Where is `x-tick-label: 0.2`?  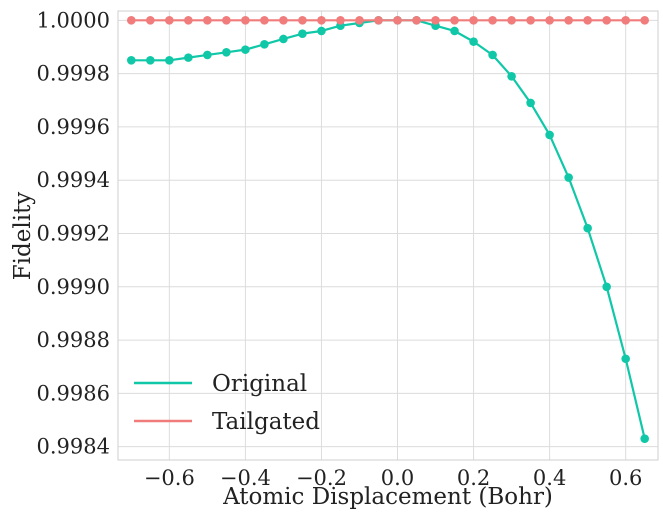
x-tick-label: 0.2 is located at coordinates (473, 478).